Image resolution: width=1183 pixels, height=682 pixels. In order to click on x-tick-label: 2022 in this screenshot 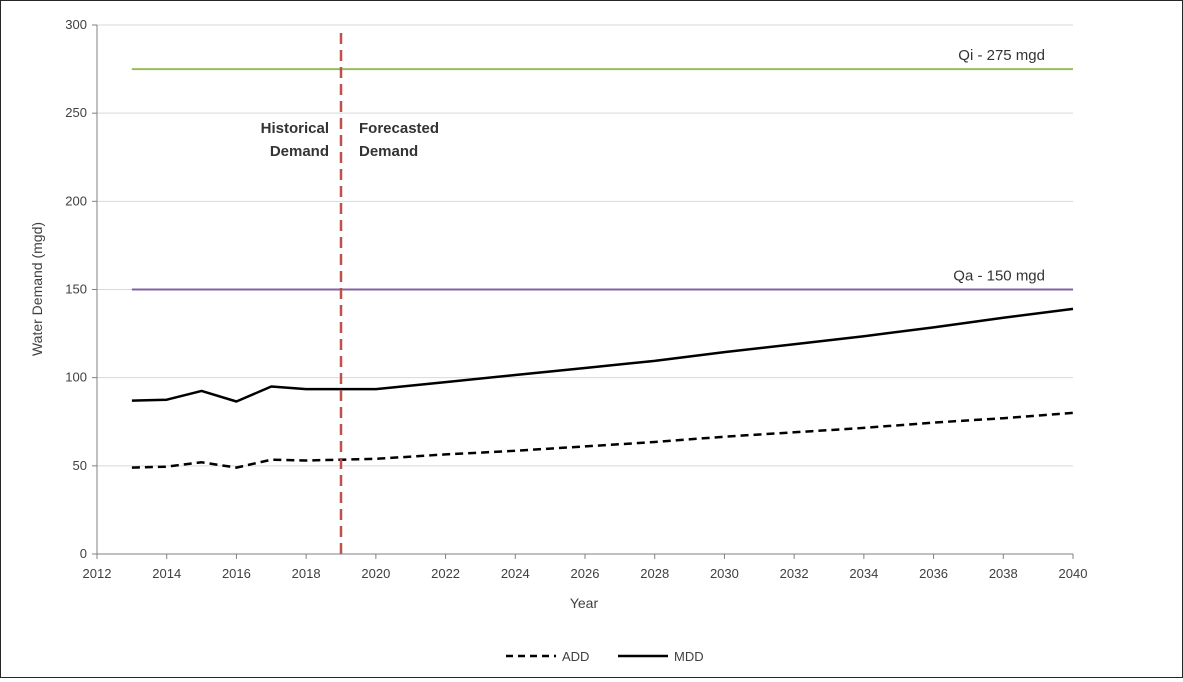, I will do `click(445, 573)`.